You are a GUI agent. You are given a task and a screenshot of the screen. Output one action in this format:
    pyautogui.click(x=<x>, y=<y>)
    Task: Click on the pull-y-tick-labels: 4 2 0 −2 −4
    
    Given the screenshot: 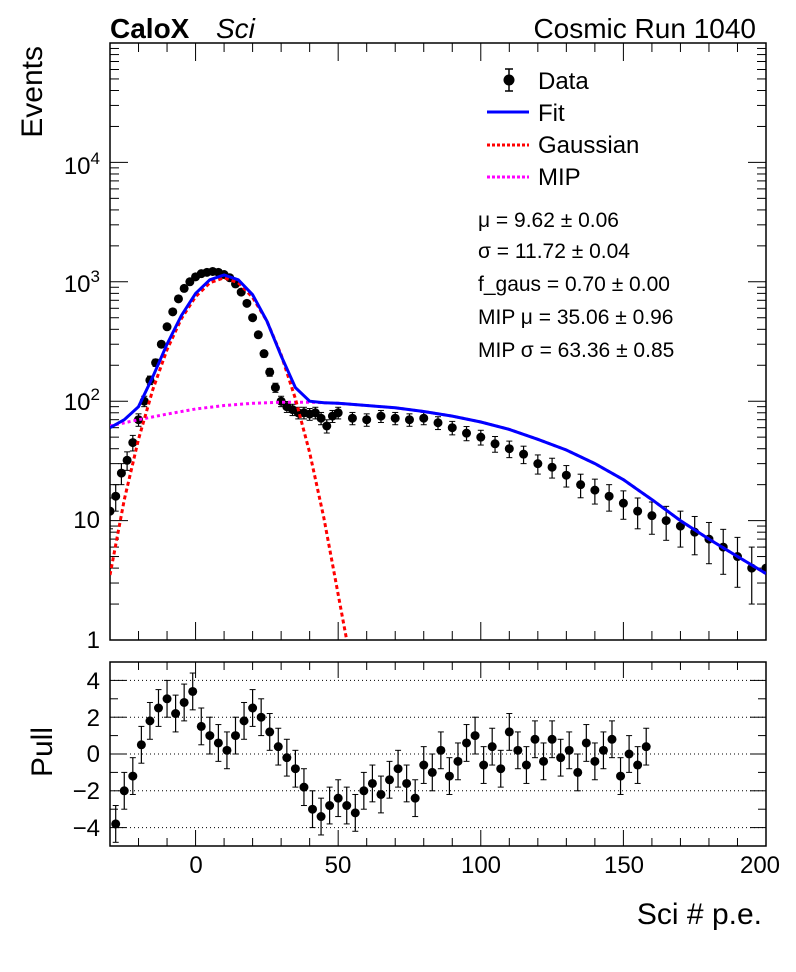 What is the action you would take?
    pyautogui.click(x=86, y=755)
    